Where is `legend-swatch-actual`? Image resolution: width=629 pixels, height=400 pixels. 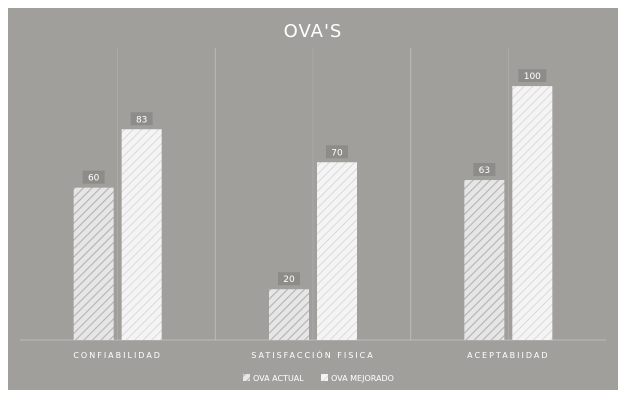
legend-swatch-actual is located at coordinates (246, 377).